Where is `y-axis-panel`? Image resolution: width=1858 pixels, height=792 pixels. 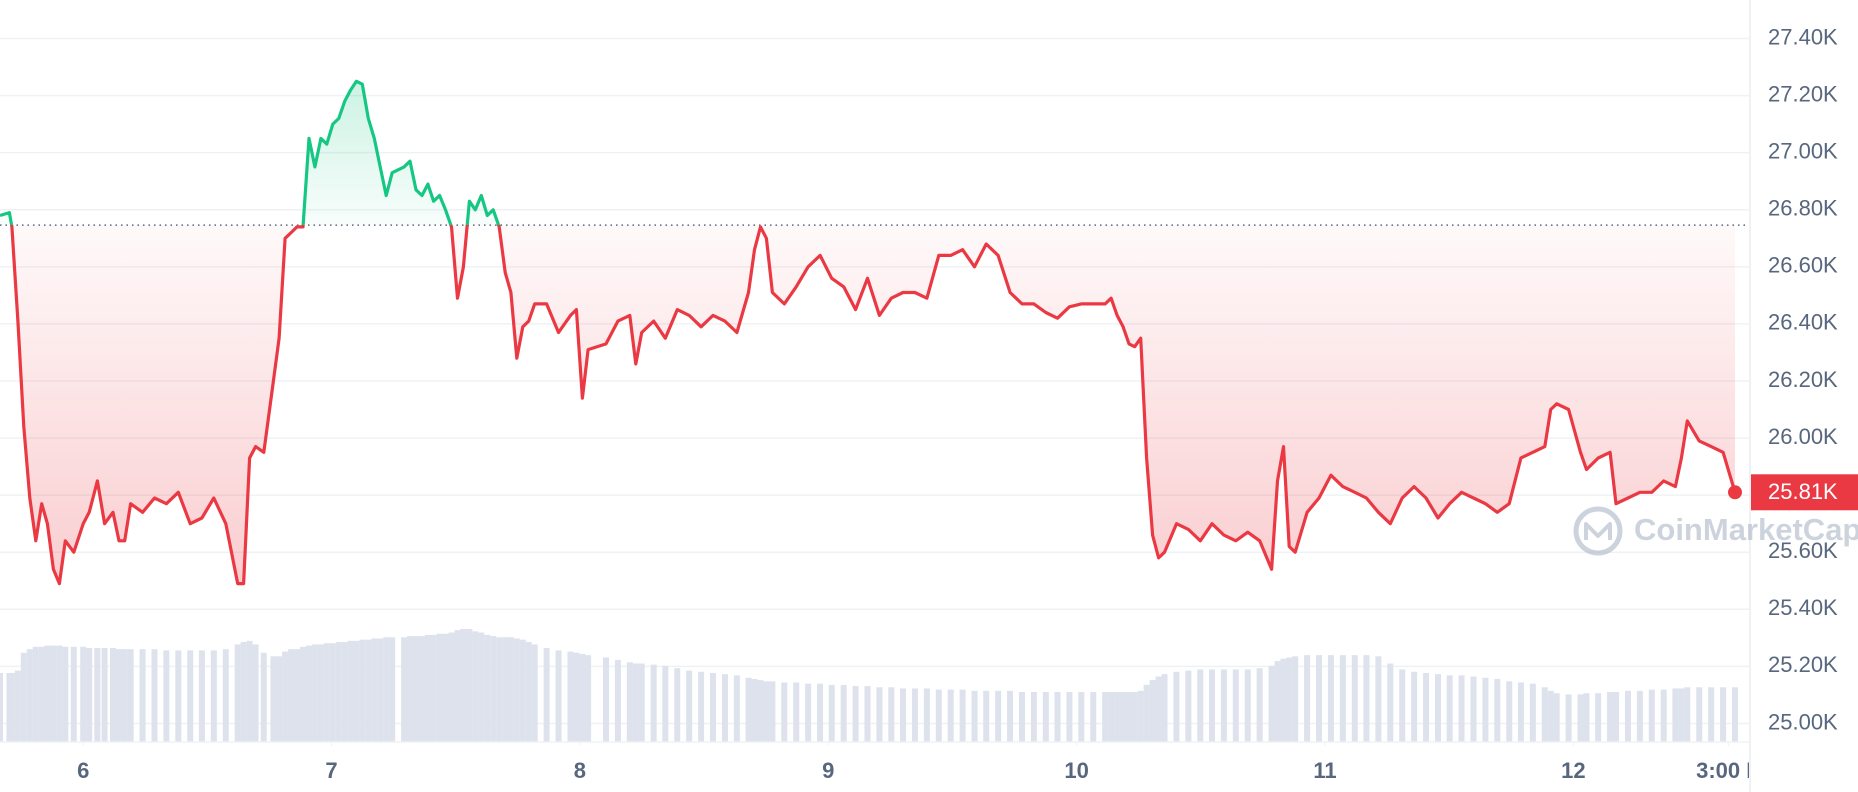
y-axis-panel is located at coordinates (1804, 396).